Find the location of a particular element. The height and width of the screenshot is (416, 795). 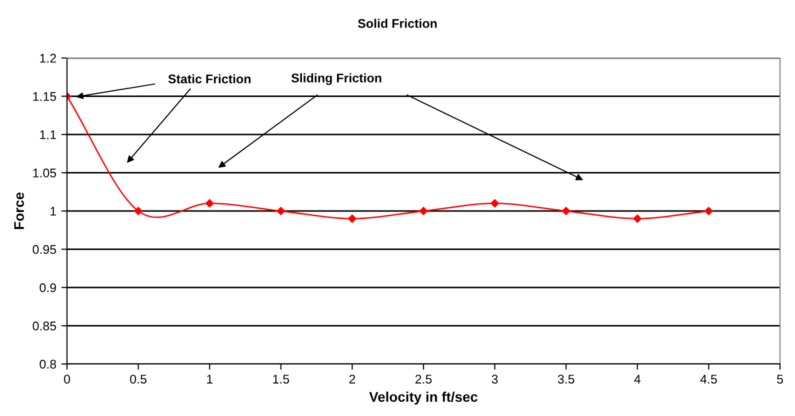

y-tick-label: 1.2 is located at coordinates (48, 58).